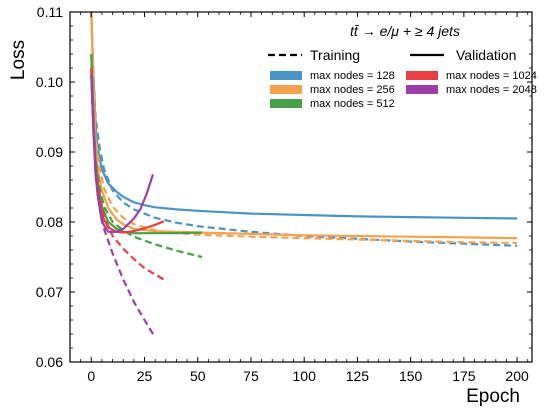 This screenshot has height=413, width=550. Describe the element at coordinates (493, 396) in the screenshot. I see `x-axis-label: Epoch` at that location.